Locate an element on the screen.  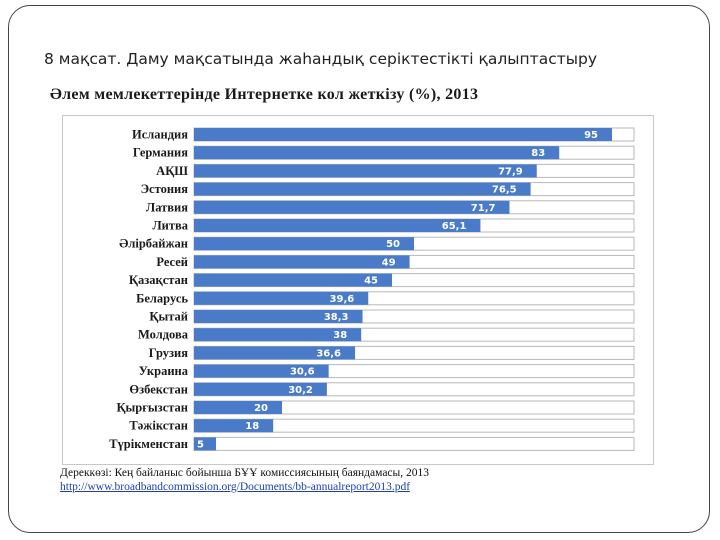
value-label: 71,7 is located at coordinates (483, 208).